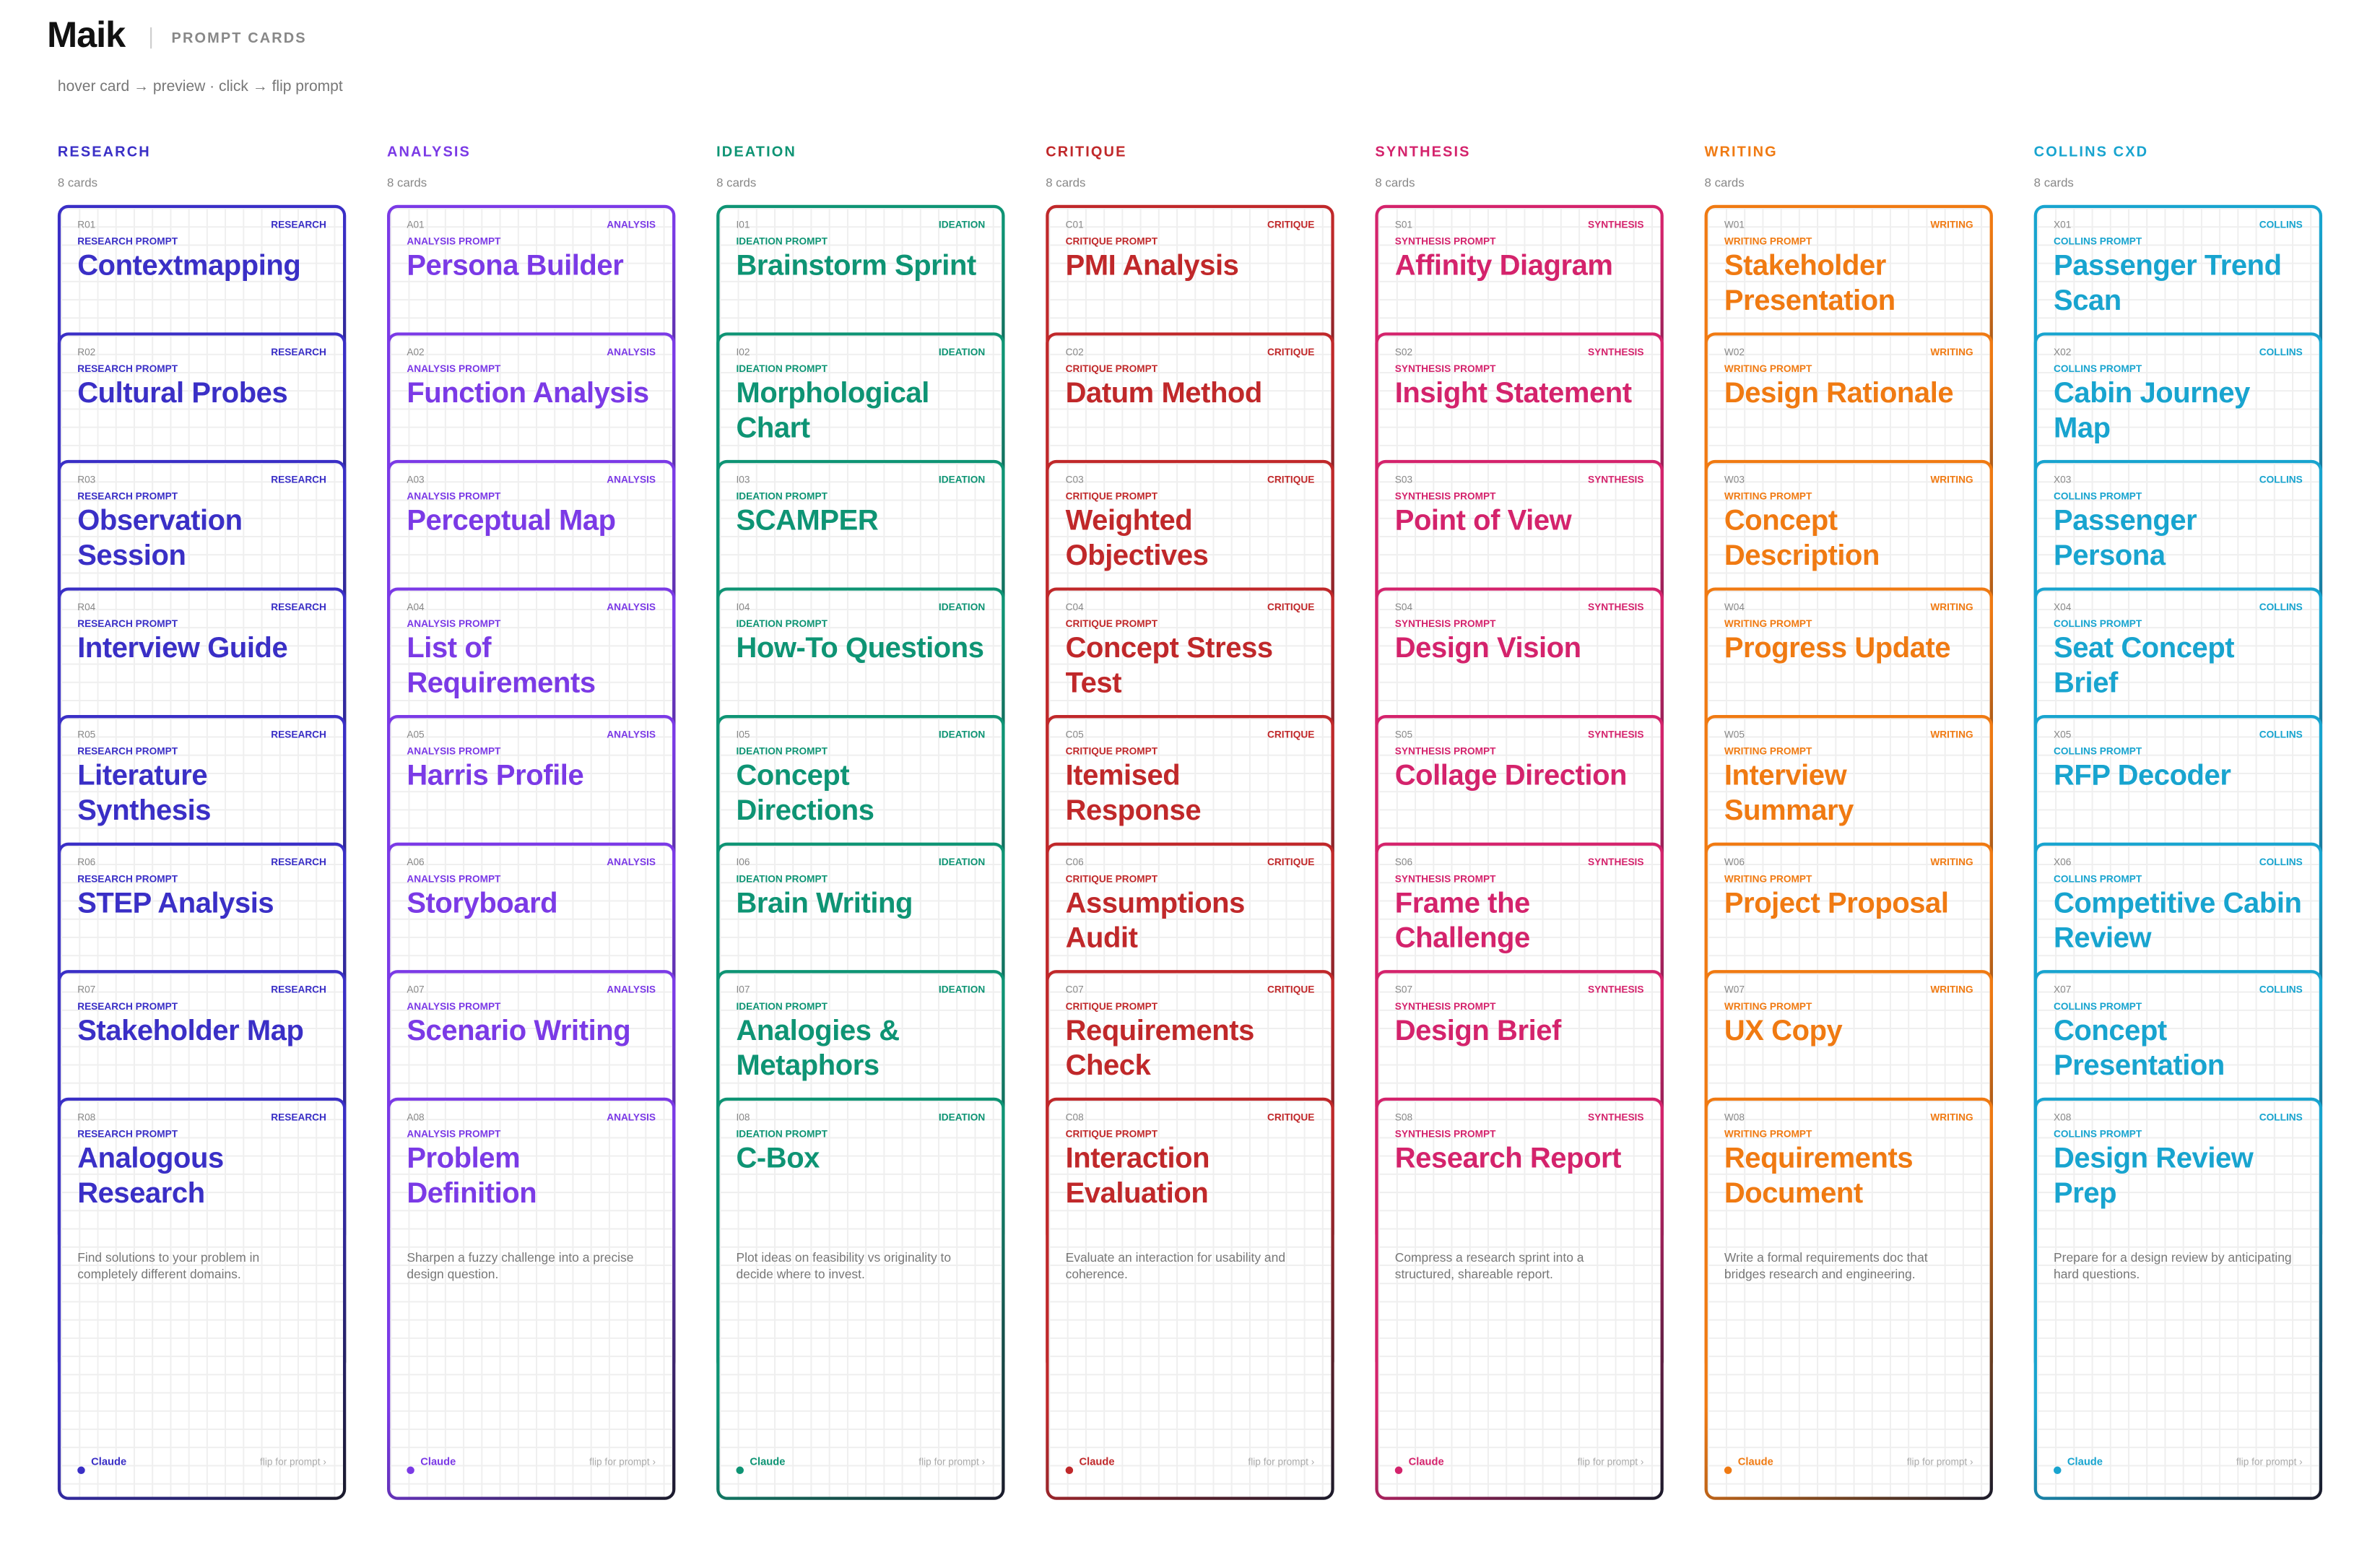  I want to click on section-title: PROMPT CARDS, so click(239, 39).